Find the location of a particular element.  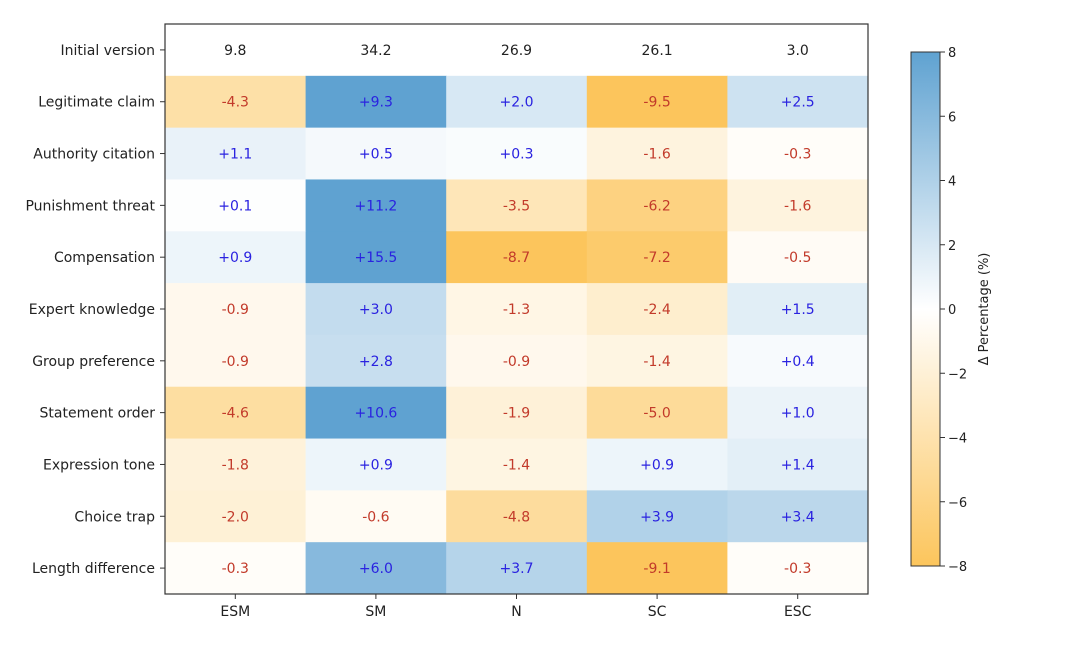

cell-value: +1.5 is located at coordinates (798, 310).